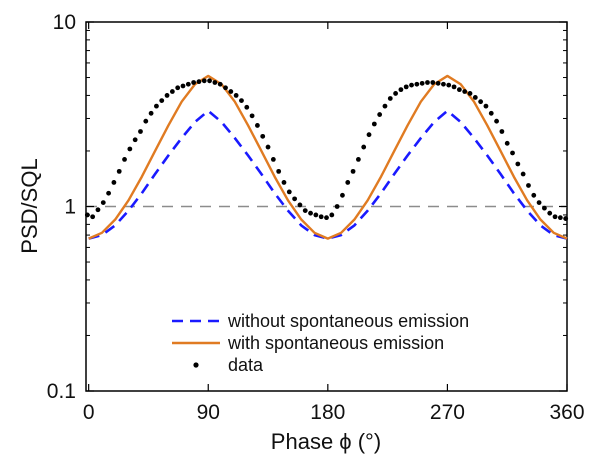 The width and height of the screenshot is (590, 462). I want to click on legend-label: data, so click(246, 365).